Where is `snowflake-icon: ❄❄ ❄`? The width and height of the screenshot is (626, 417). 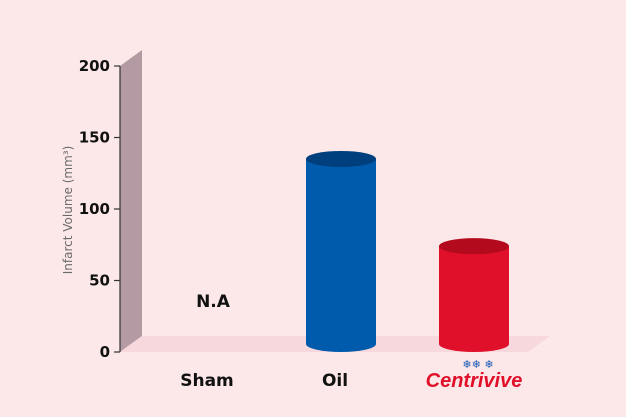
snowflake-icon: ❄❄ ❄ is located at coordinates (477, 364).